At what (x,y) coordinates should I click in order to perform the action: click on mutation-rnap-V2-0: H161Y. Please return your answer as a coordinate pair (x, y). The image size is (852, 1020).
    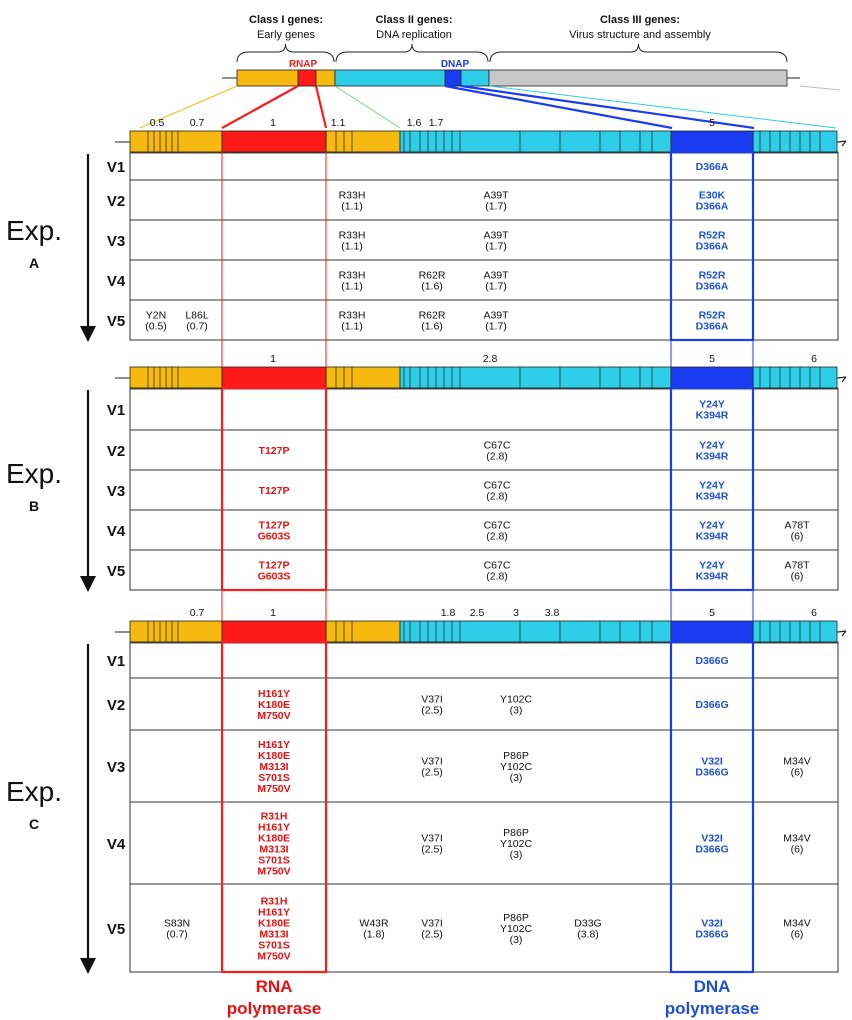
    Looking at the image, I should click on (274, 694).